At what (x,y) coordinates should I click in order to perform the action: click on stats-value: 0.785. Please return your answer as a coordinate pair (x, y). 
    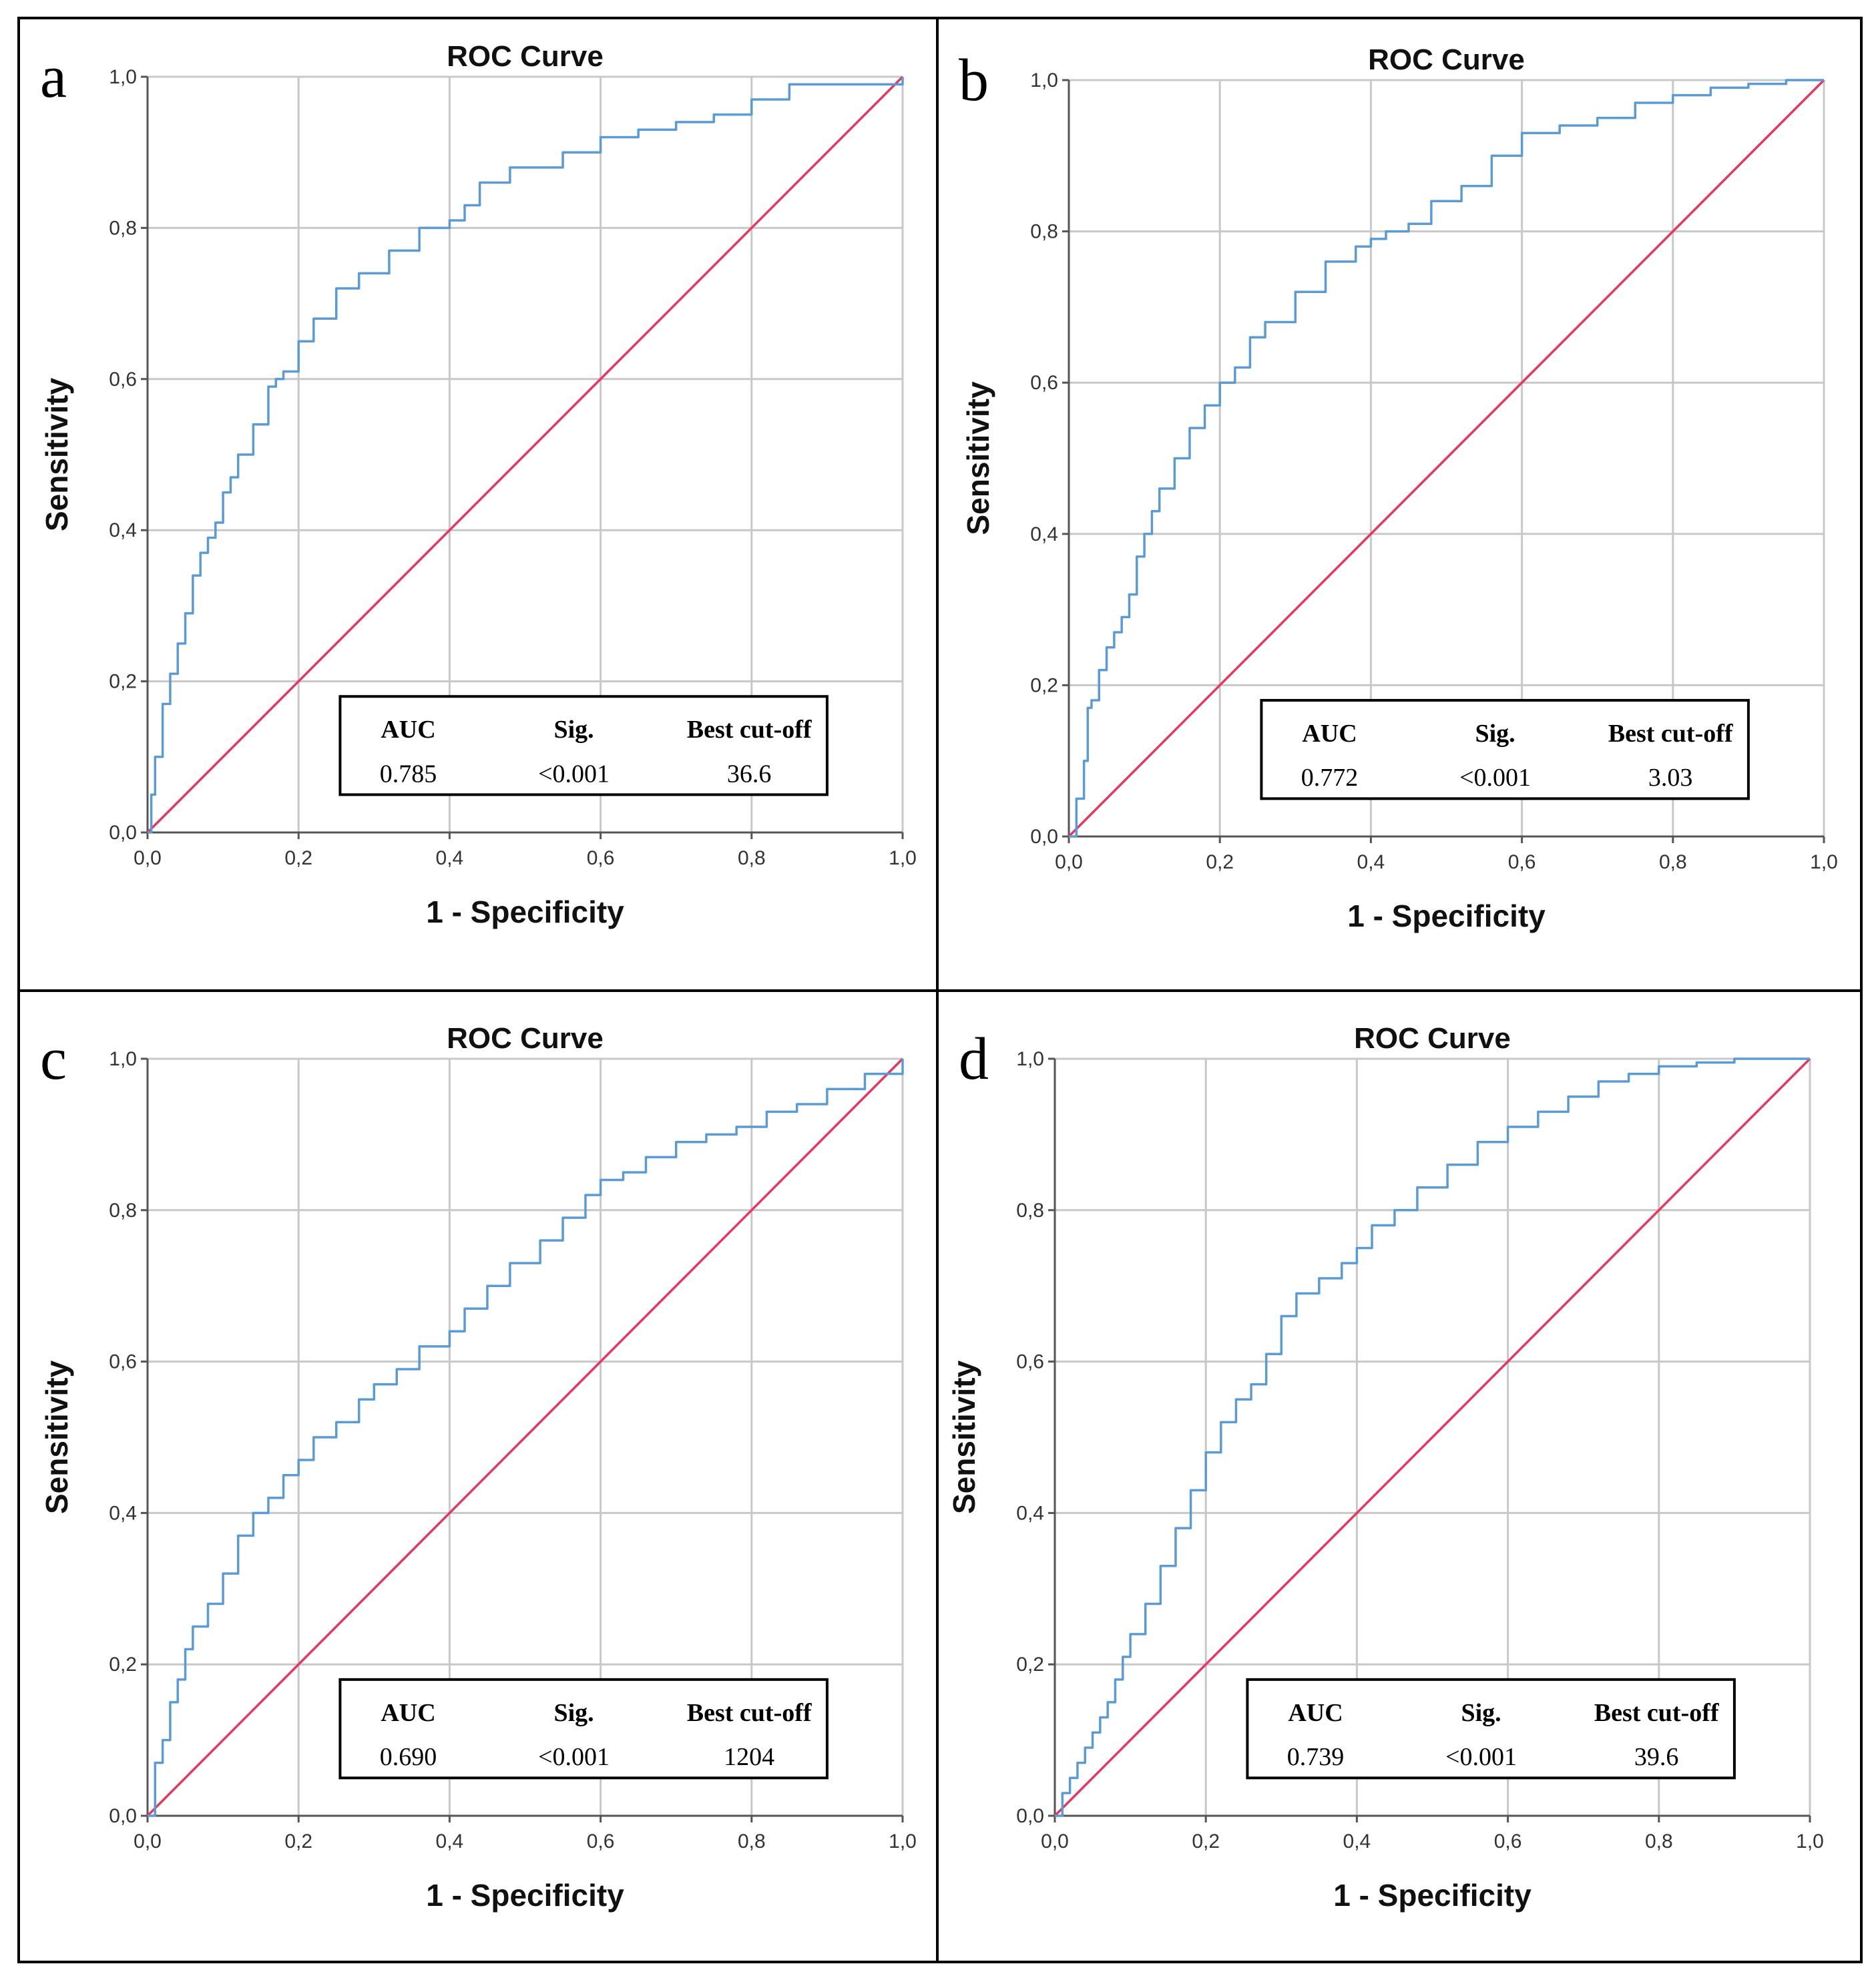
    Looking at the image, I should click on (408, 774).